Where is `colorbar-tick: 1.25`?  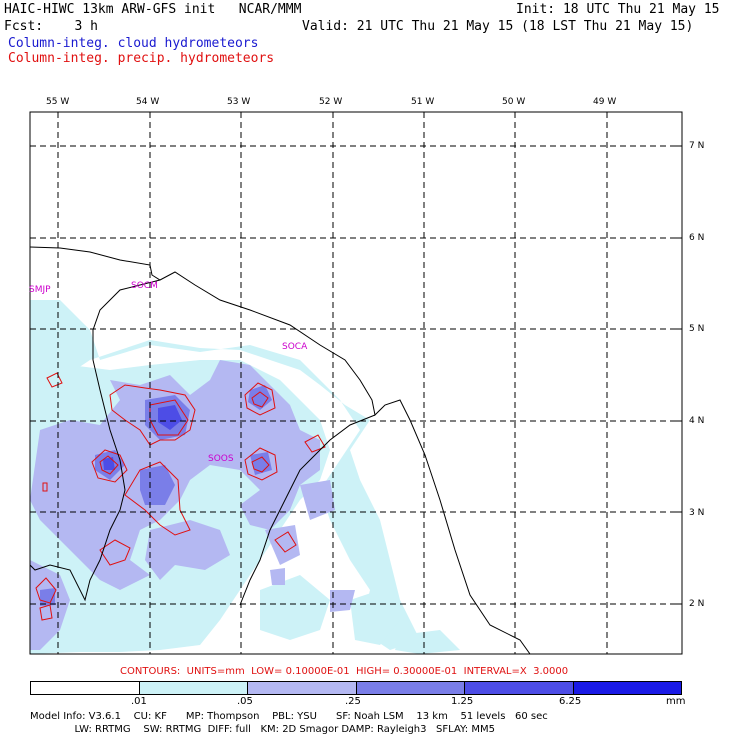 colorbar-tick: 1.25 is located at coordinates (462, 701).